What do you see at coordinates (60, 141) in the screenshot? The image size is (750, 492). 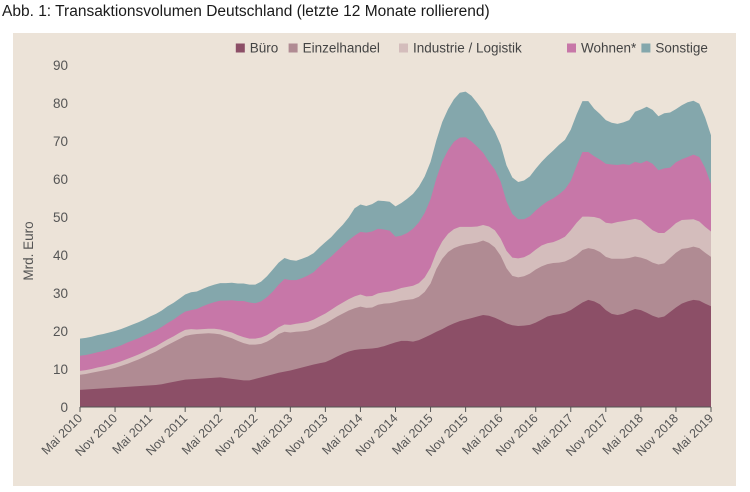 I see `y-tick-label: 70` at bounding box center [60, 141].